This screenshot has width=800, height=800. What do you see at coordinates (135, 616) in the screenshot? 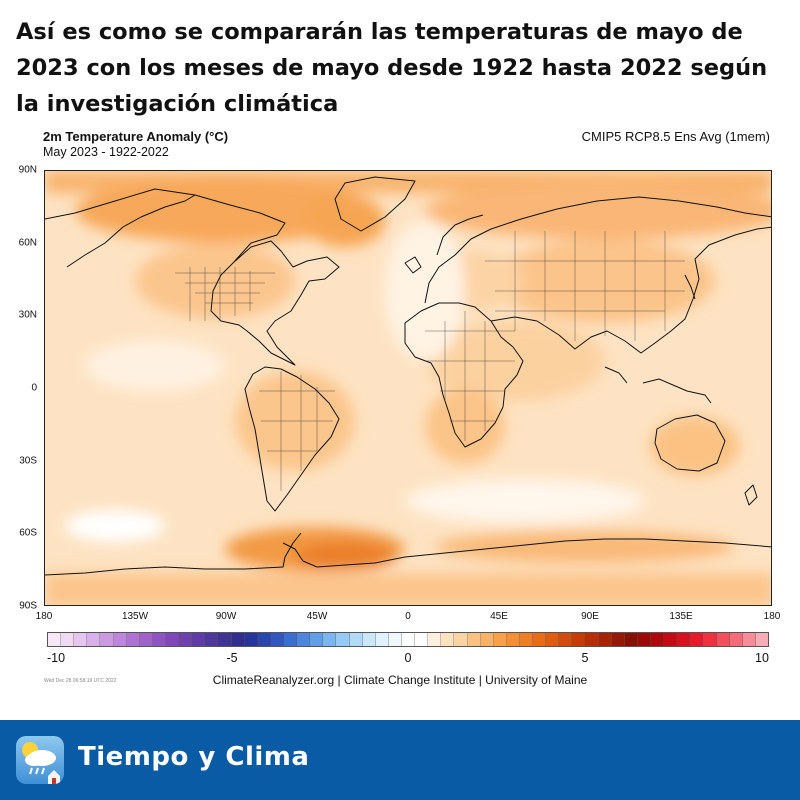
I see `lon-label: 135W` at bounding box center [135, 616].